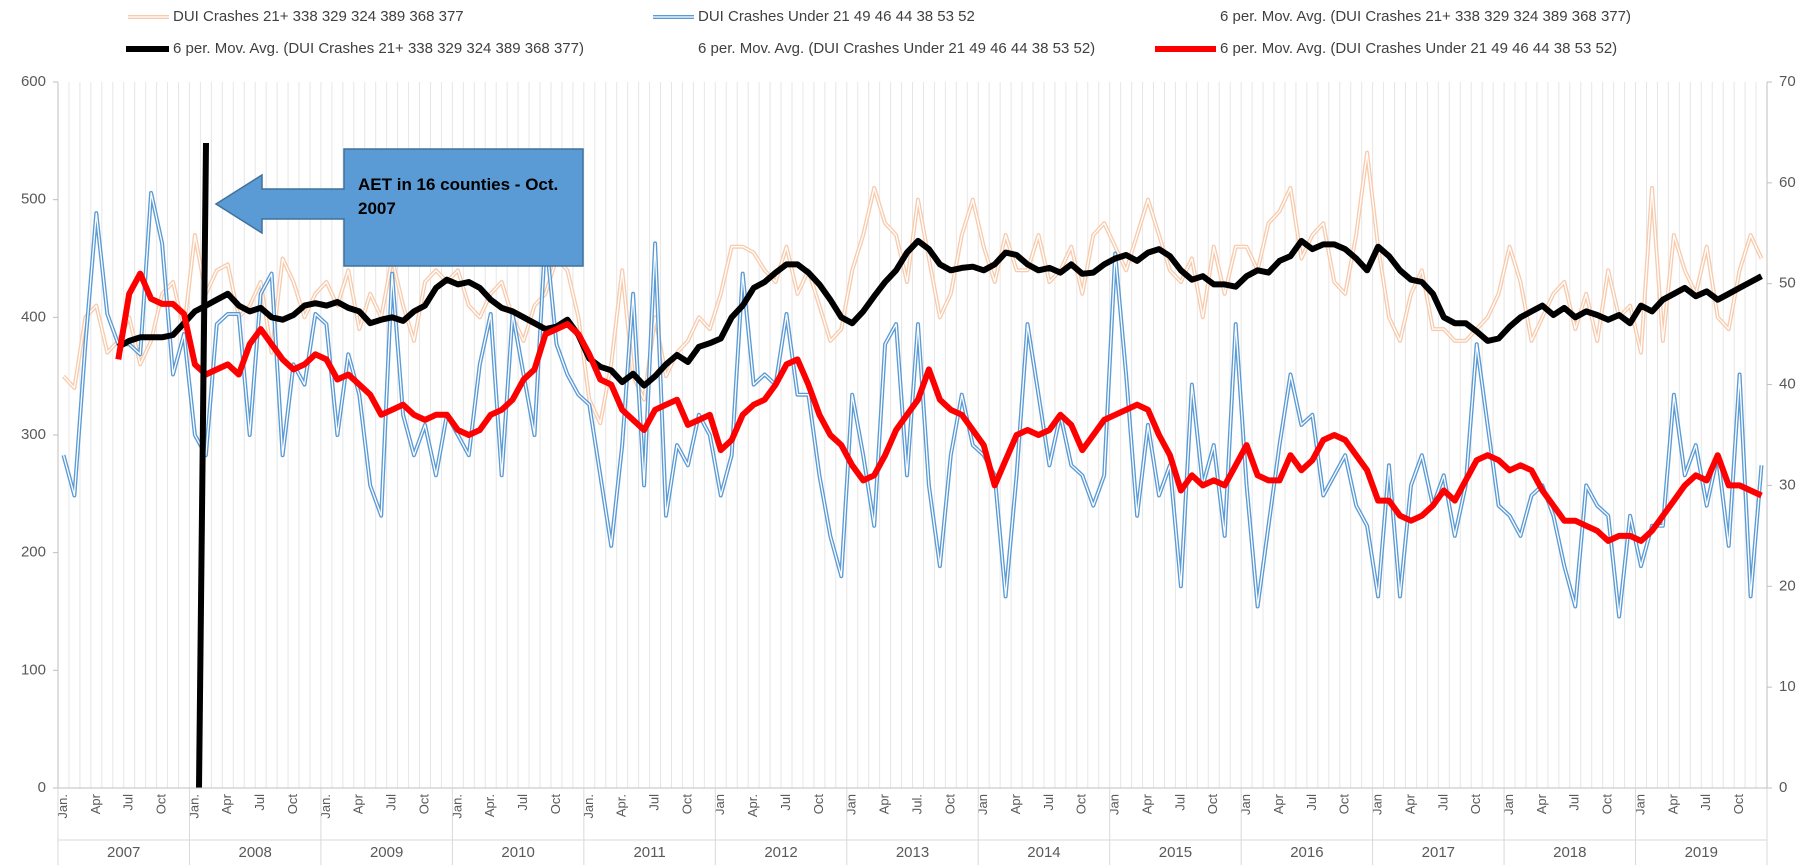 Image resolution: width=1820 pixels, height=865 pixels. What do you see at coordinates (386, 852) in the screenshot?
I see `year-label: 2009` at bounding box center [386, 852].